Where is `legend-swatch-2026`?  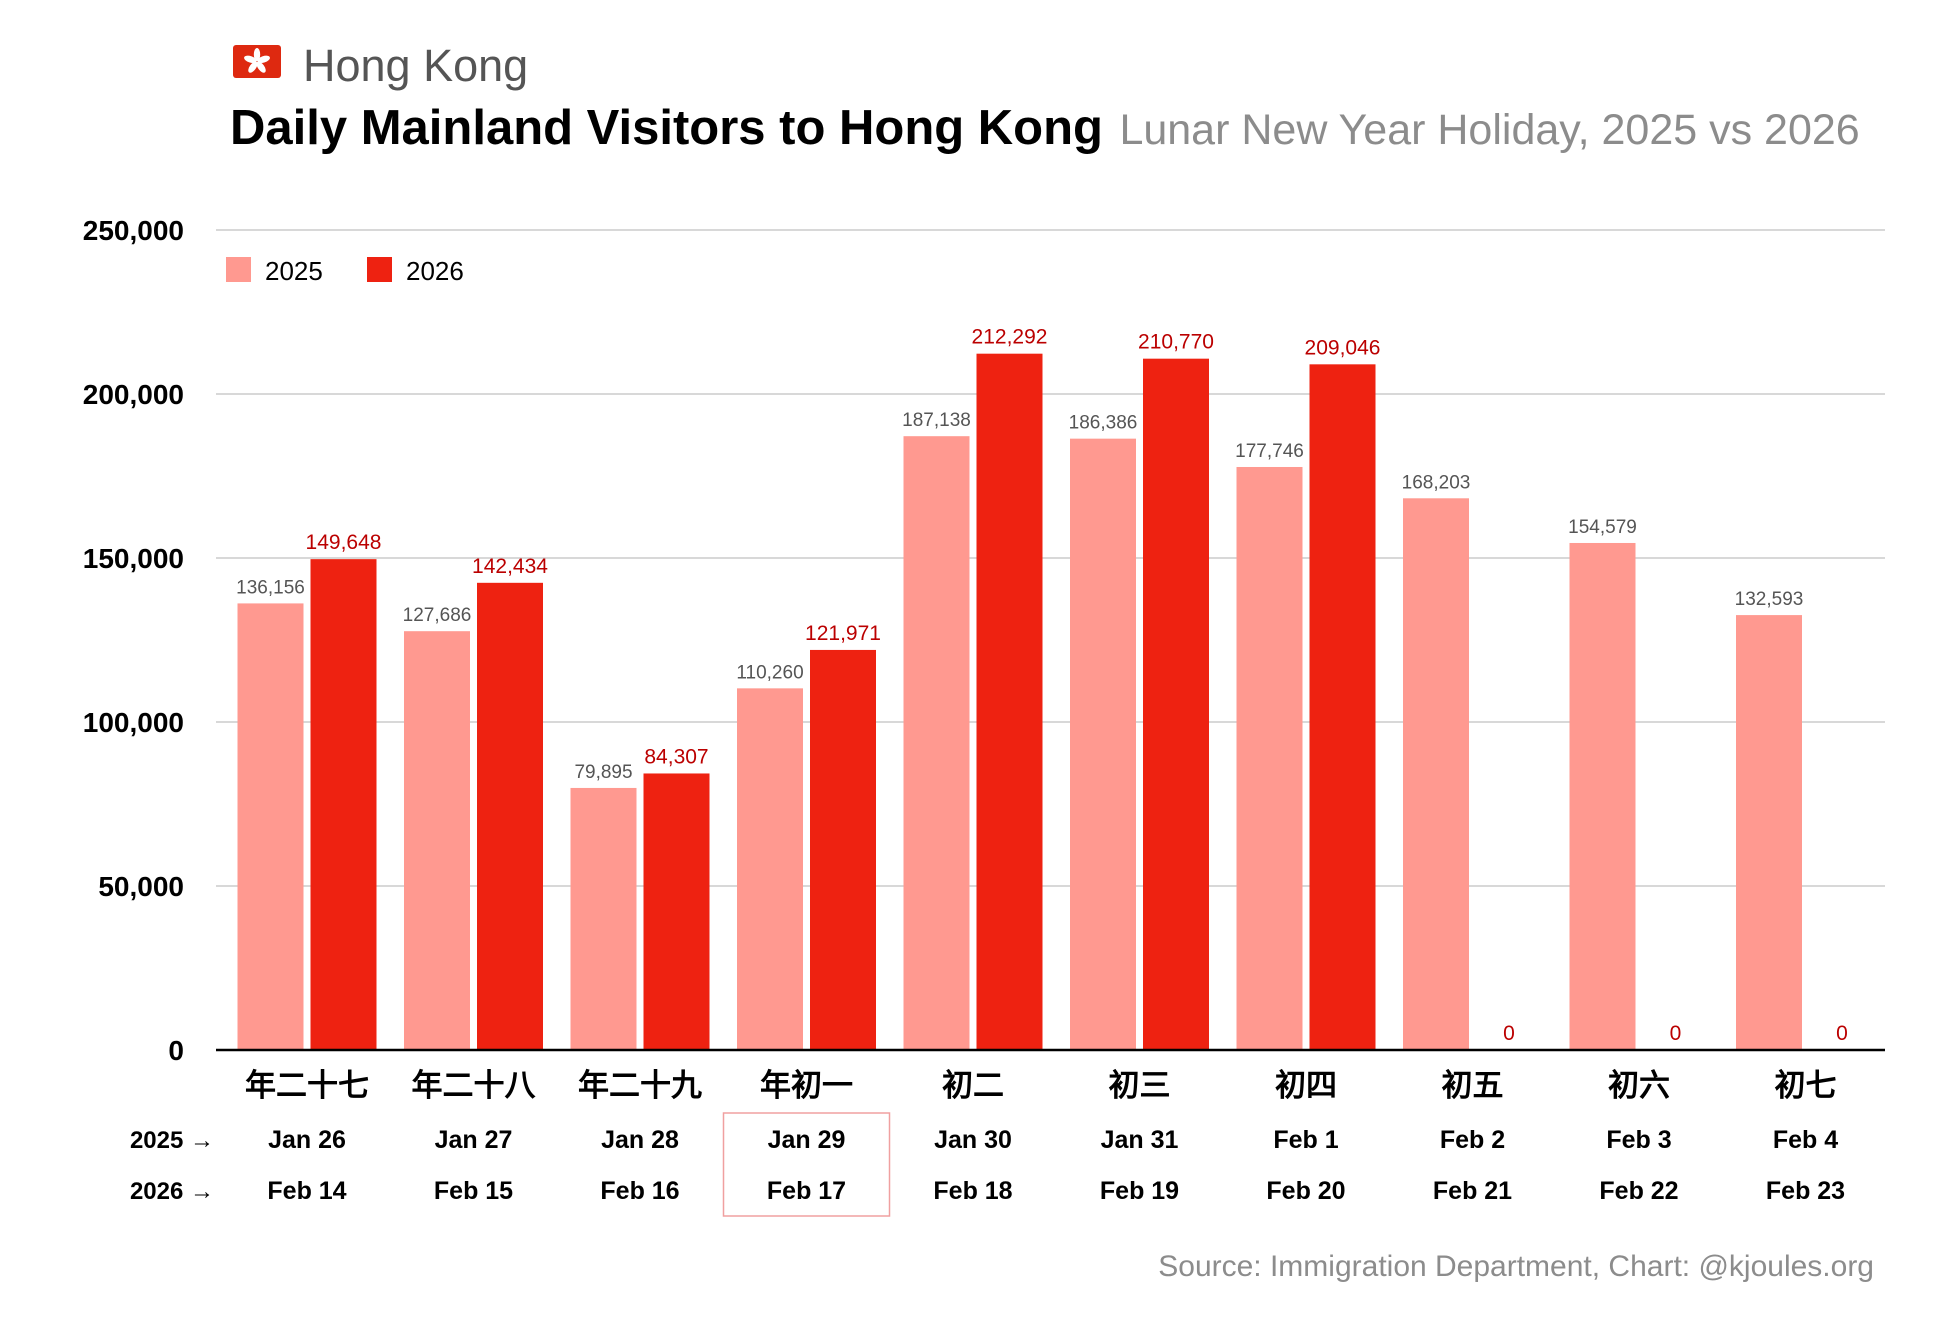 legend-swatch-2026 is located at coordinates (379, 269).